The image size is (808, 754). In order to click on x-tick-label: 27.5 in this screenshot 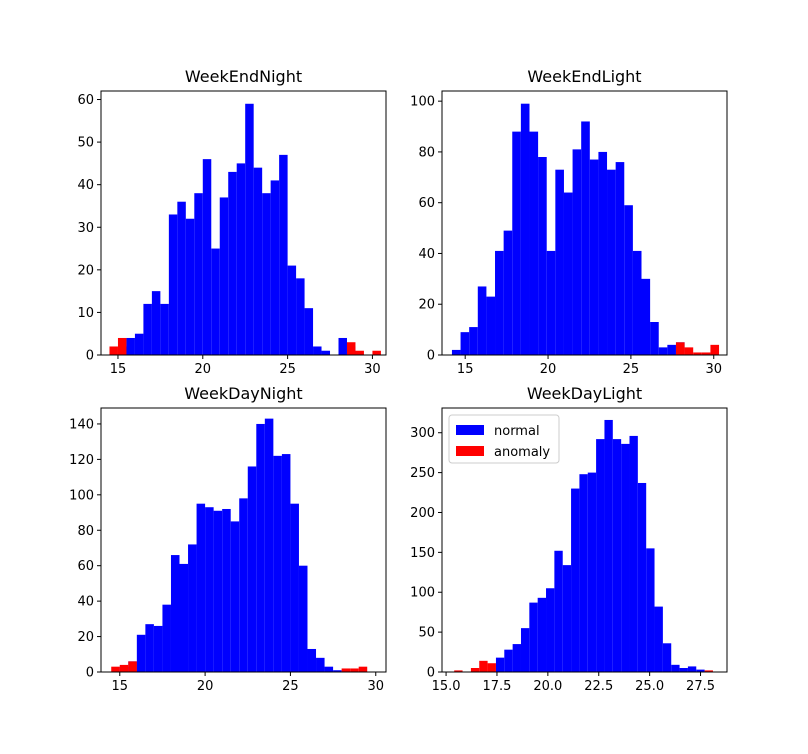, I will do `click(700, 686)`.